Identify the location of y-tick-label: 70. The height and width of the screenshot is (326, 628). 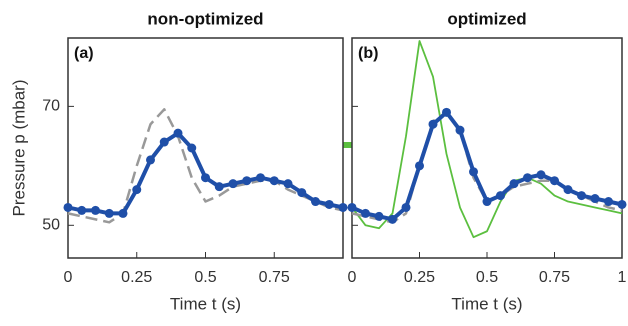
(51, 106).